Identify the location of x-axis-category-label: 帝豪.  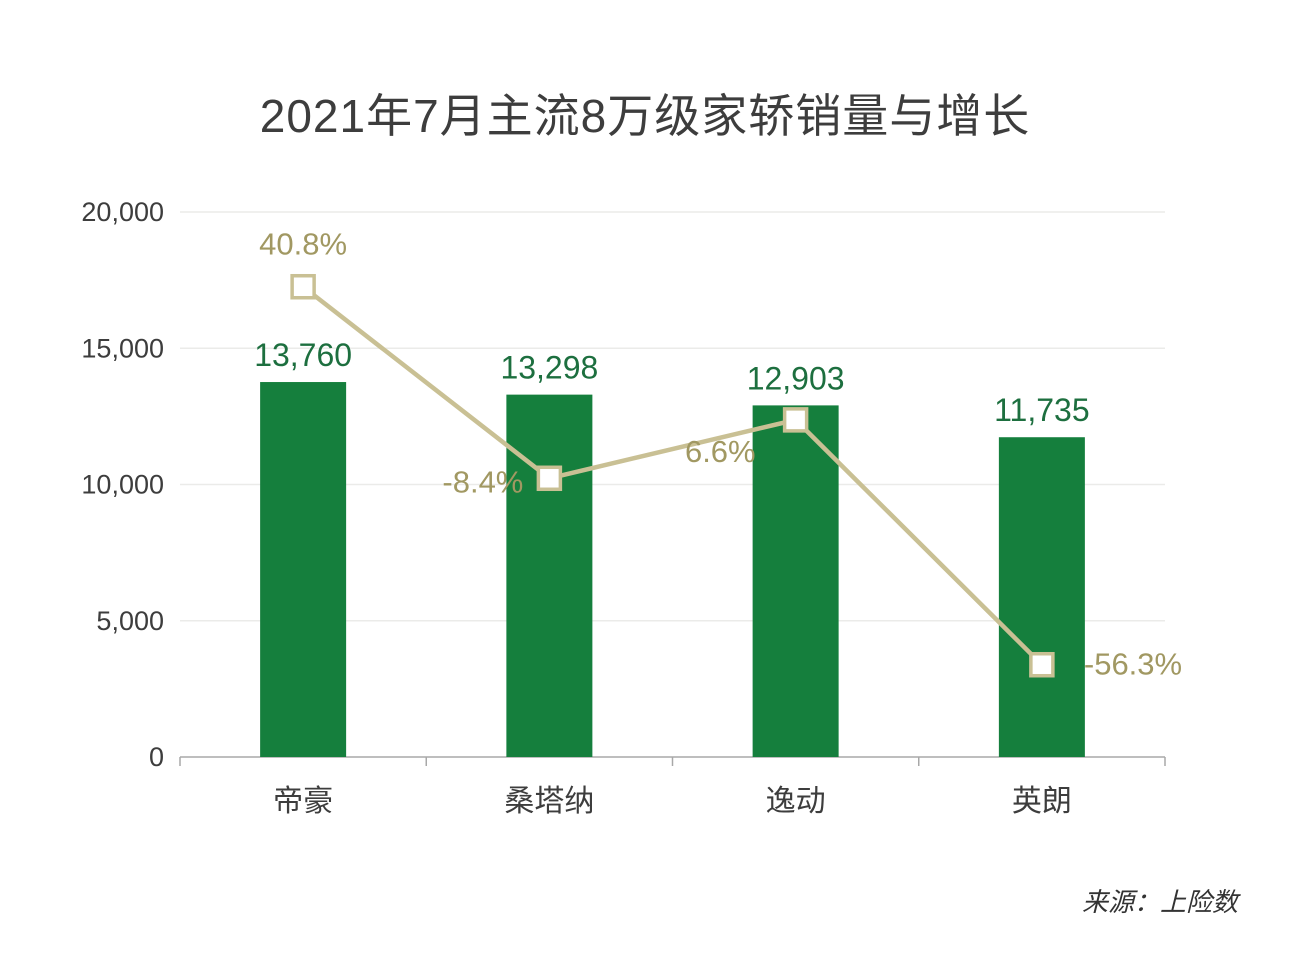
(303, 801).